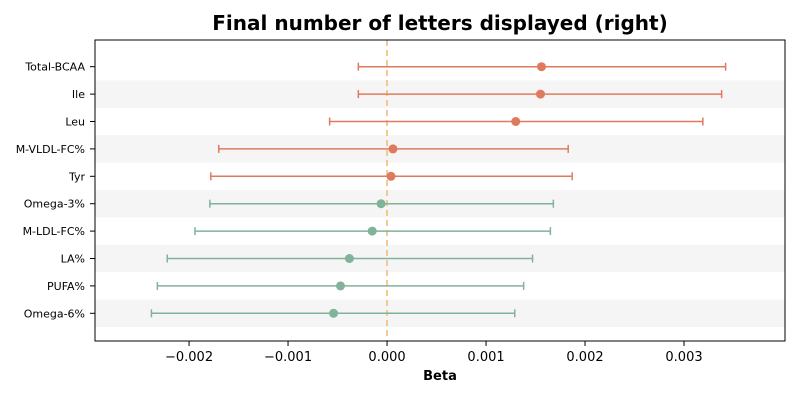 The image size is (800, 400). Describe the element at coordinates (78, 94) in the screenshot. I see `y-tick-label: Ile` at that location.